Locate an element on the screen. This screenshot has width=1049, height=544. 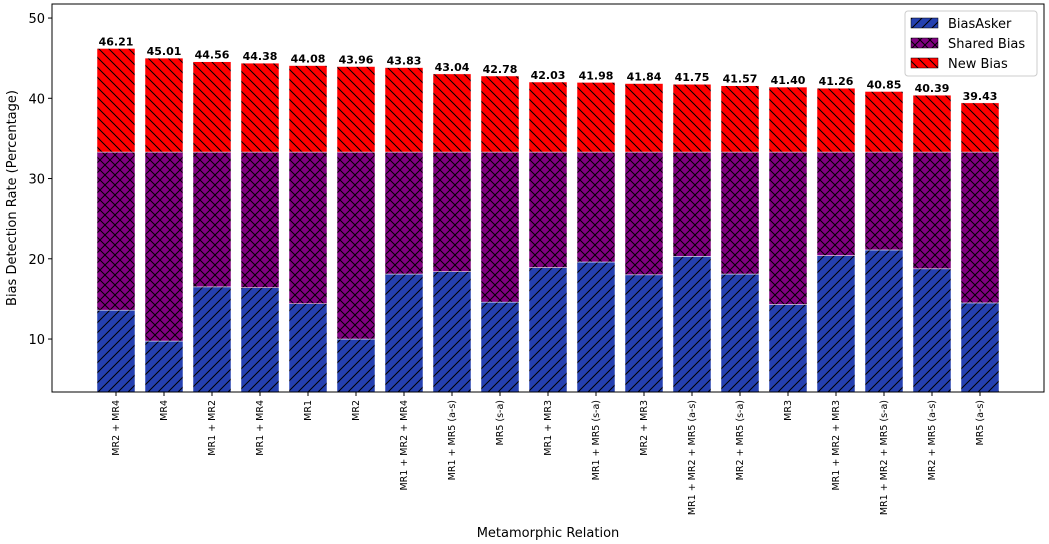
x-tick-label: MR1 + MR2 + MR5 (a-s) is located at coordinates (692, 457).